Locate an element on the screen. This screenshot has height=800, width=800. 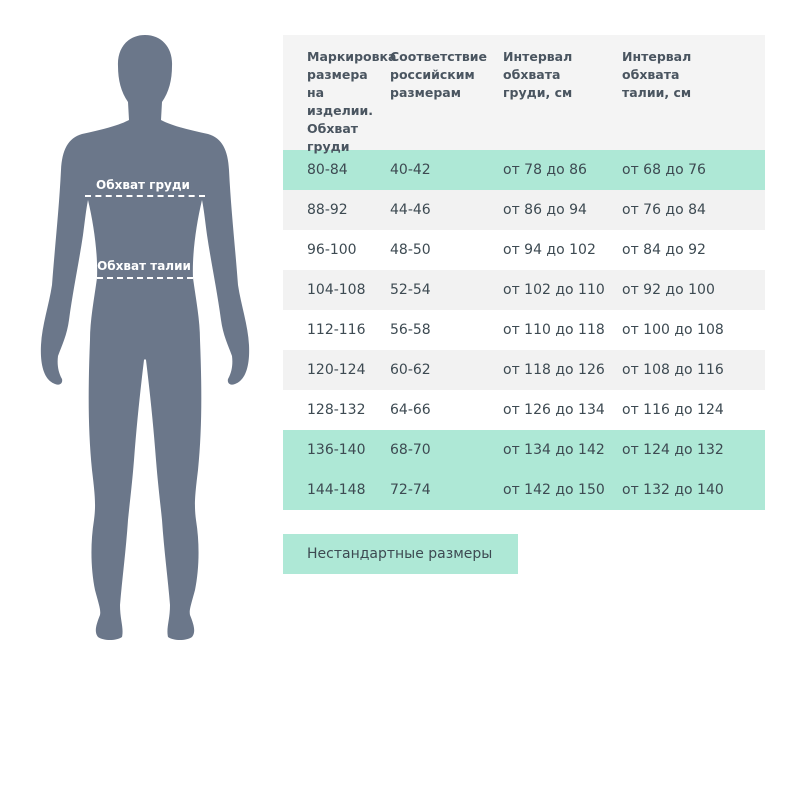
table-cell: 64-66 is located at coordinates (410, 410).